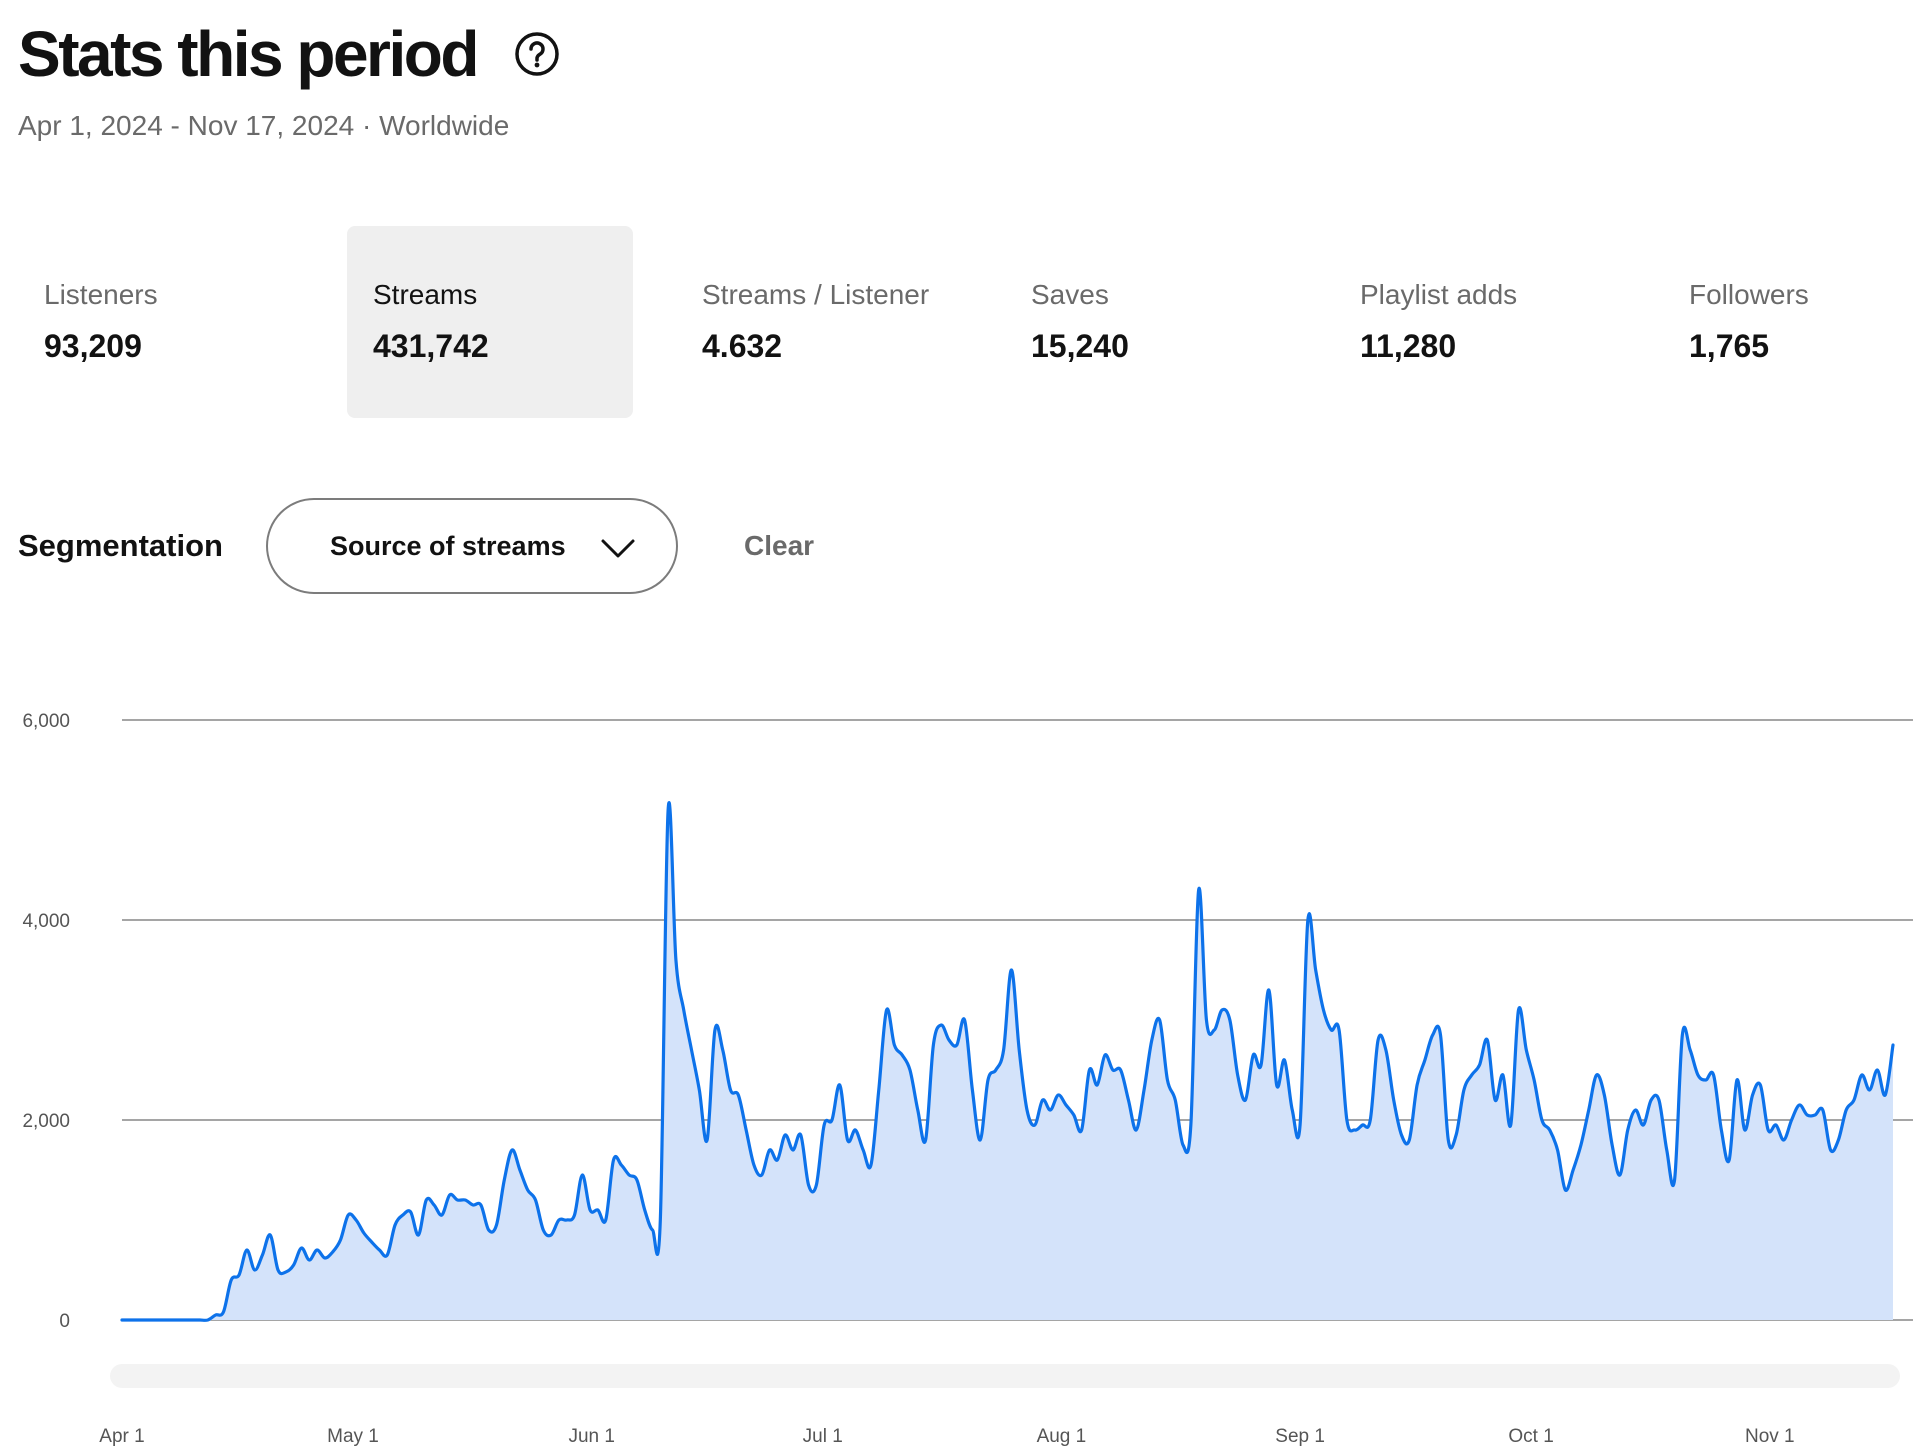  What do you see at coordinates (353, 1436) in the screenshot?
I see `x-tick-label: May 1` at bounding box center [353, 1436].